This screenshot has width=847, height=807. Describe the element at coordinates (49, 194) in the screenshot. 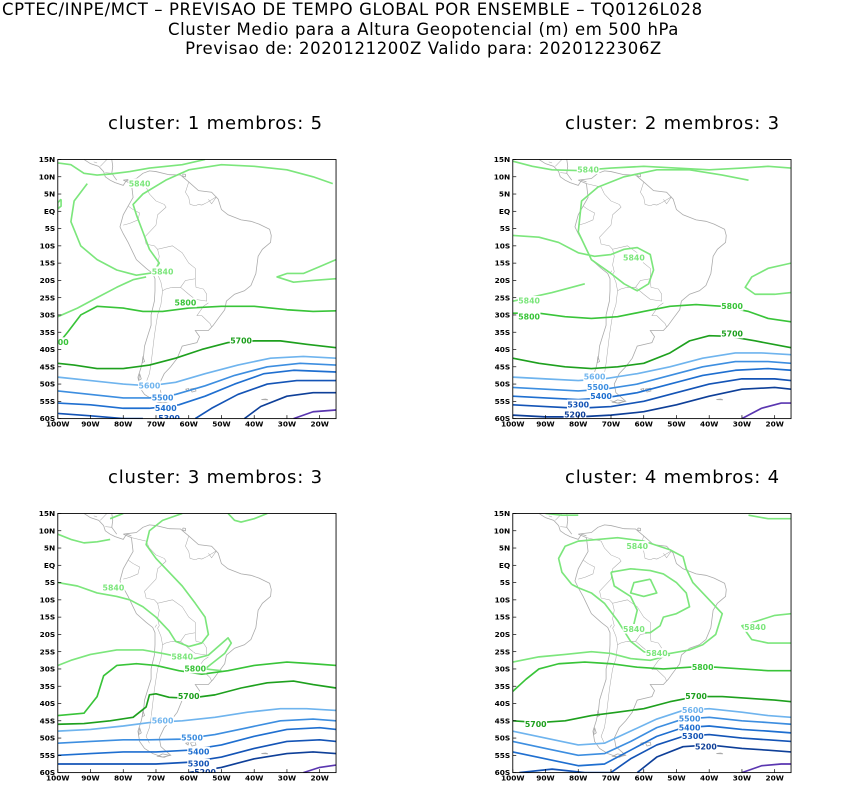

I see `lat-tick-label: 5N` at that location.